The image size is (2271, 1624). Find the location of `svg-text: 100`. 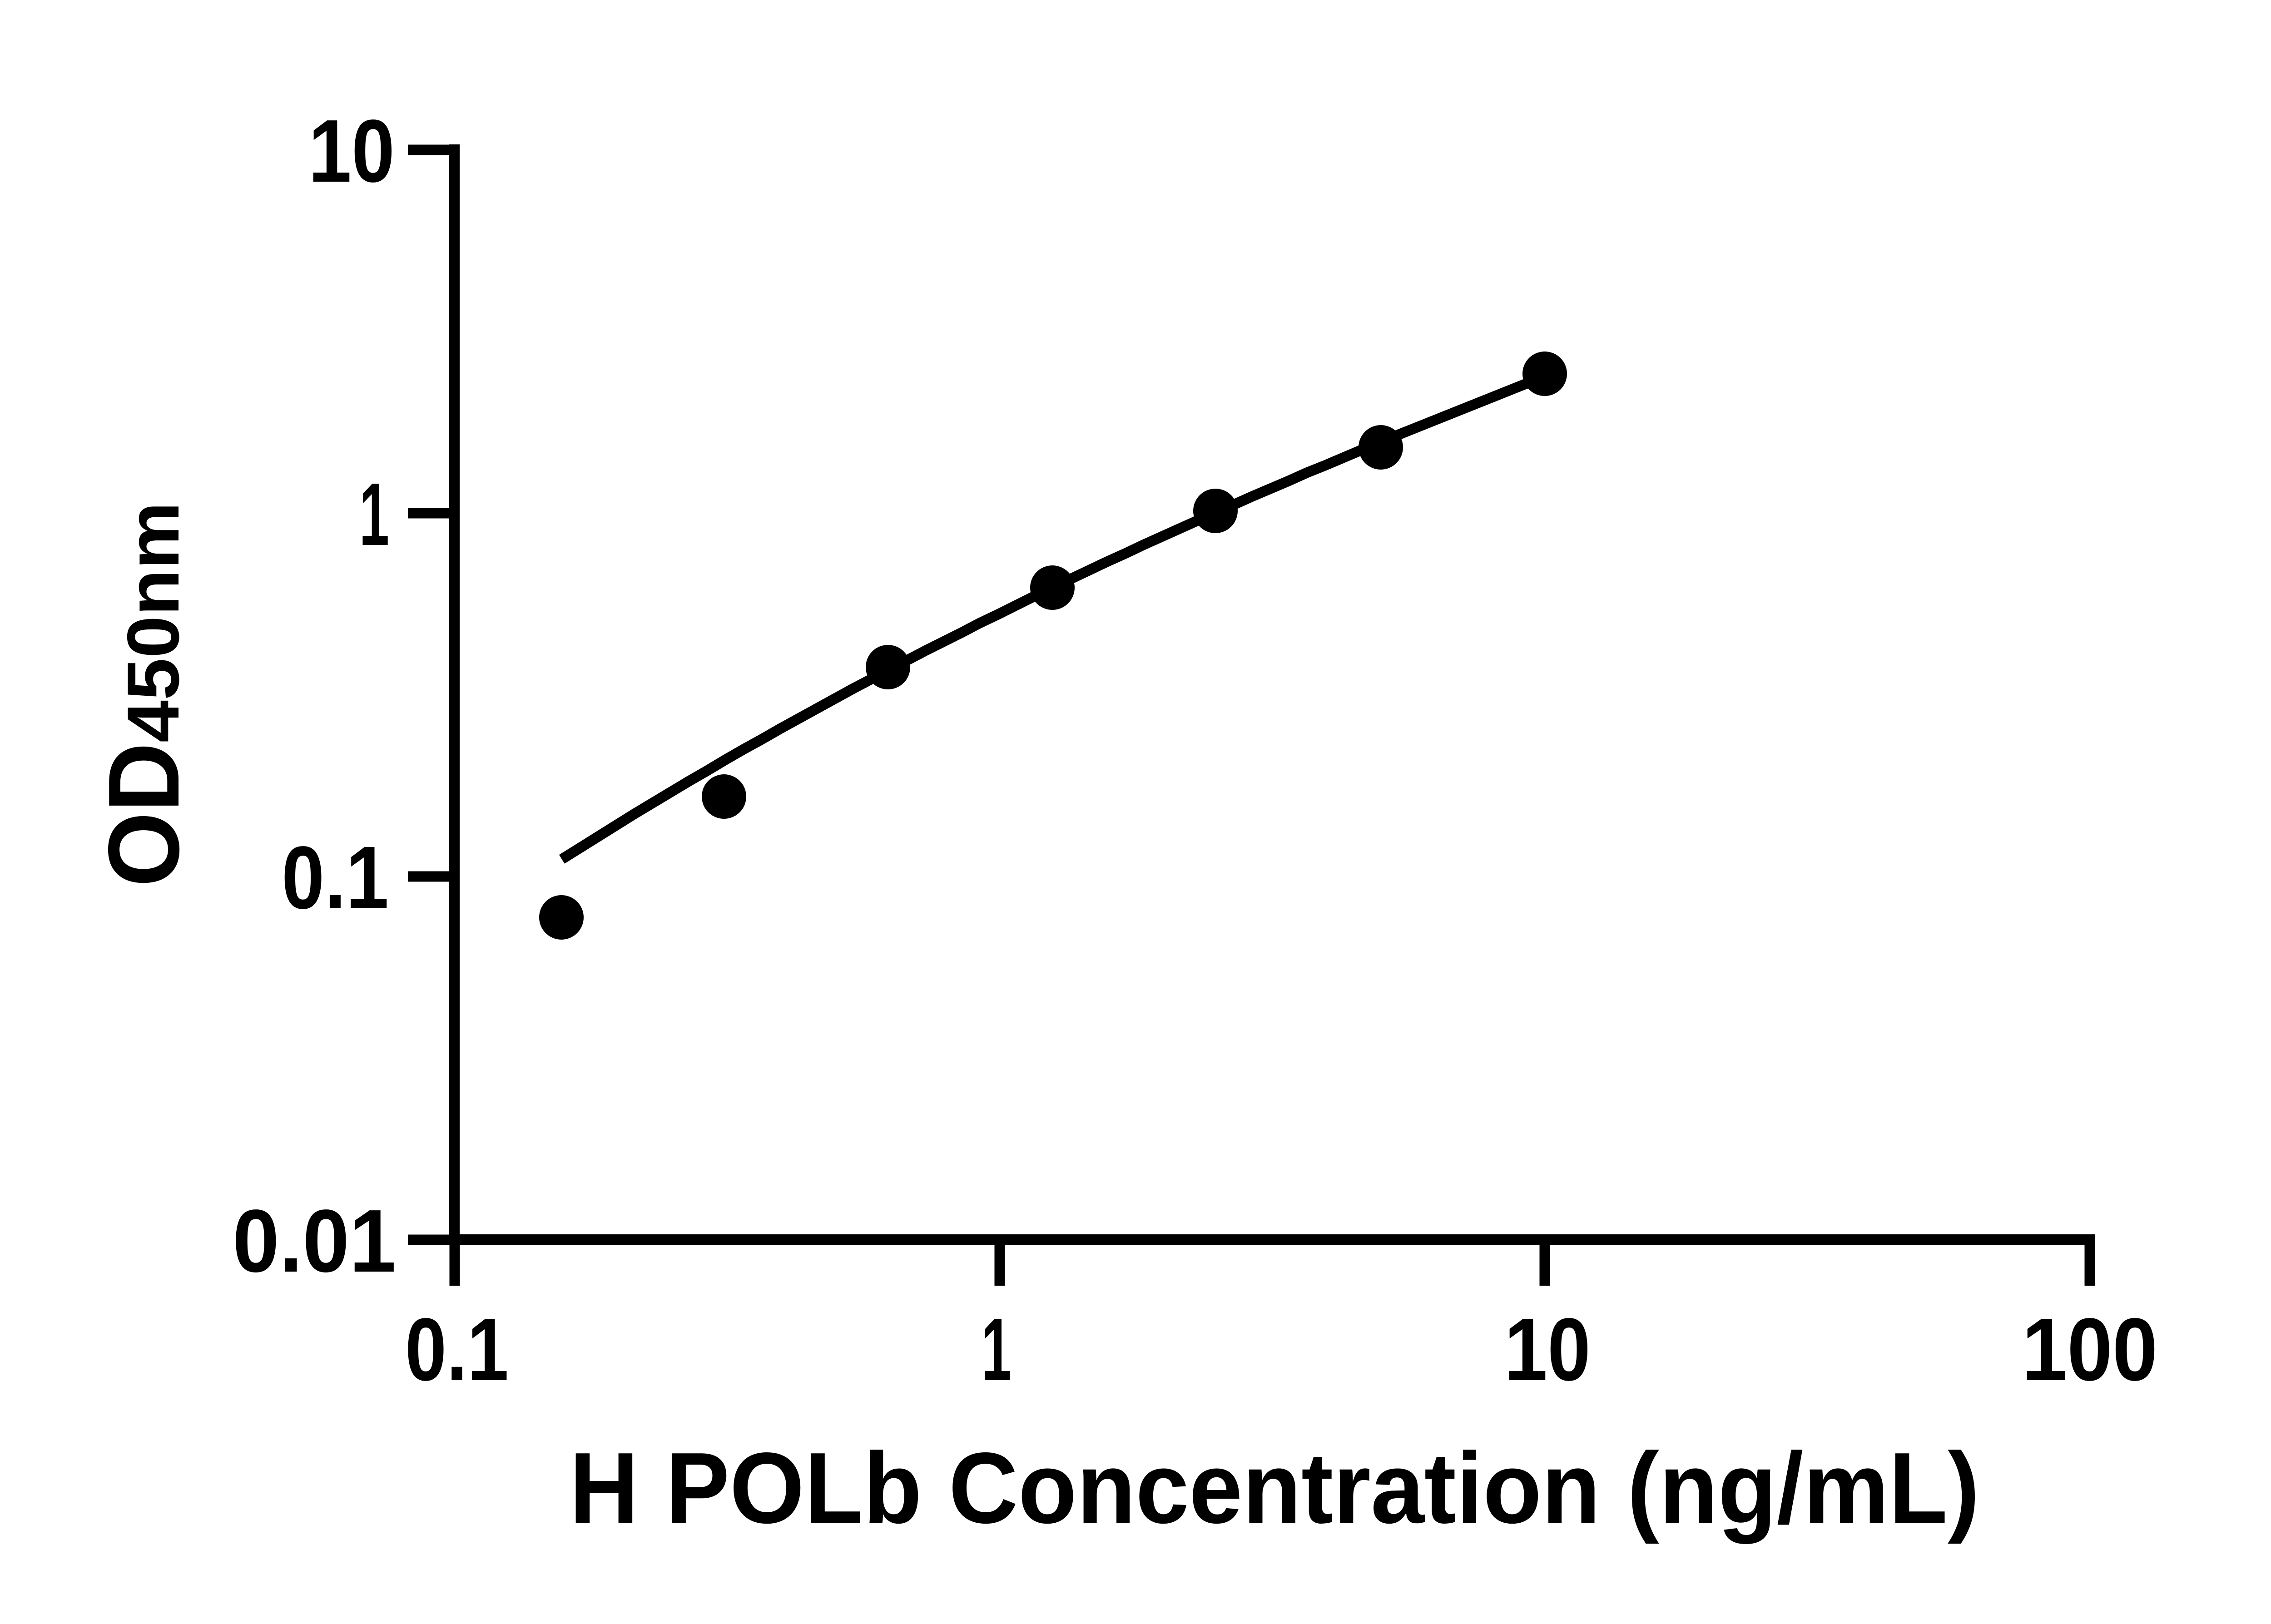

svg-text: 100 is located at coordinates (2090, 1349).